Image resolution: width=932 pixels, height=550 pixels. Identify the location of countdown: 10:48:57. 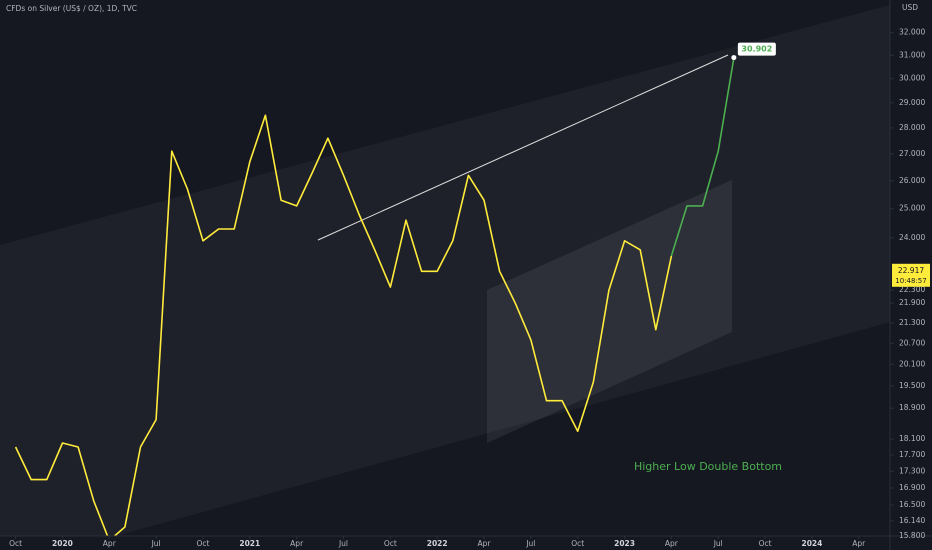
(910, 281).